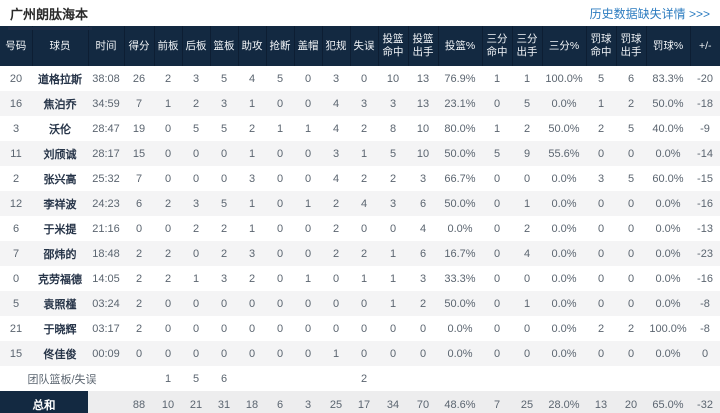 Image resolution: width=720 pixels, height=413 pixels. I want to click on team-rebounds-turnovers-row: 团队篮板/失误 1 5 6 2, so click(360, 378).